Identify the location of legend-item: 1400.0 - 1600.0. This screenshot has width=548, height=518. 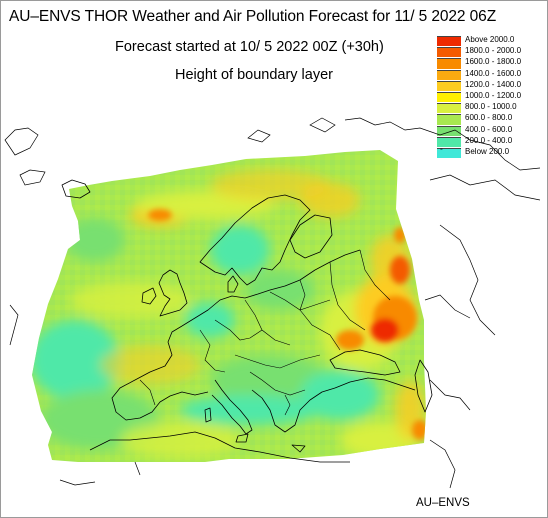
(492, 74).